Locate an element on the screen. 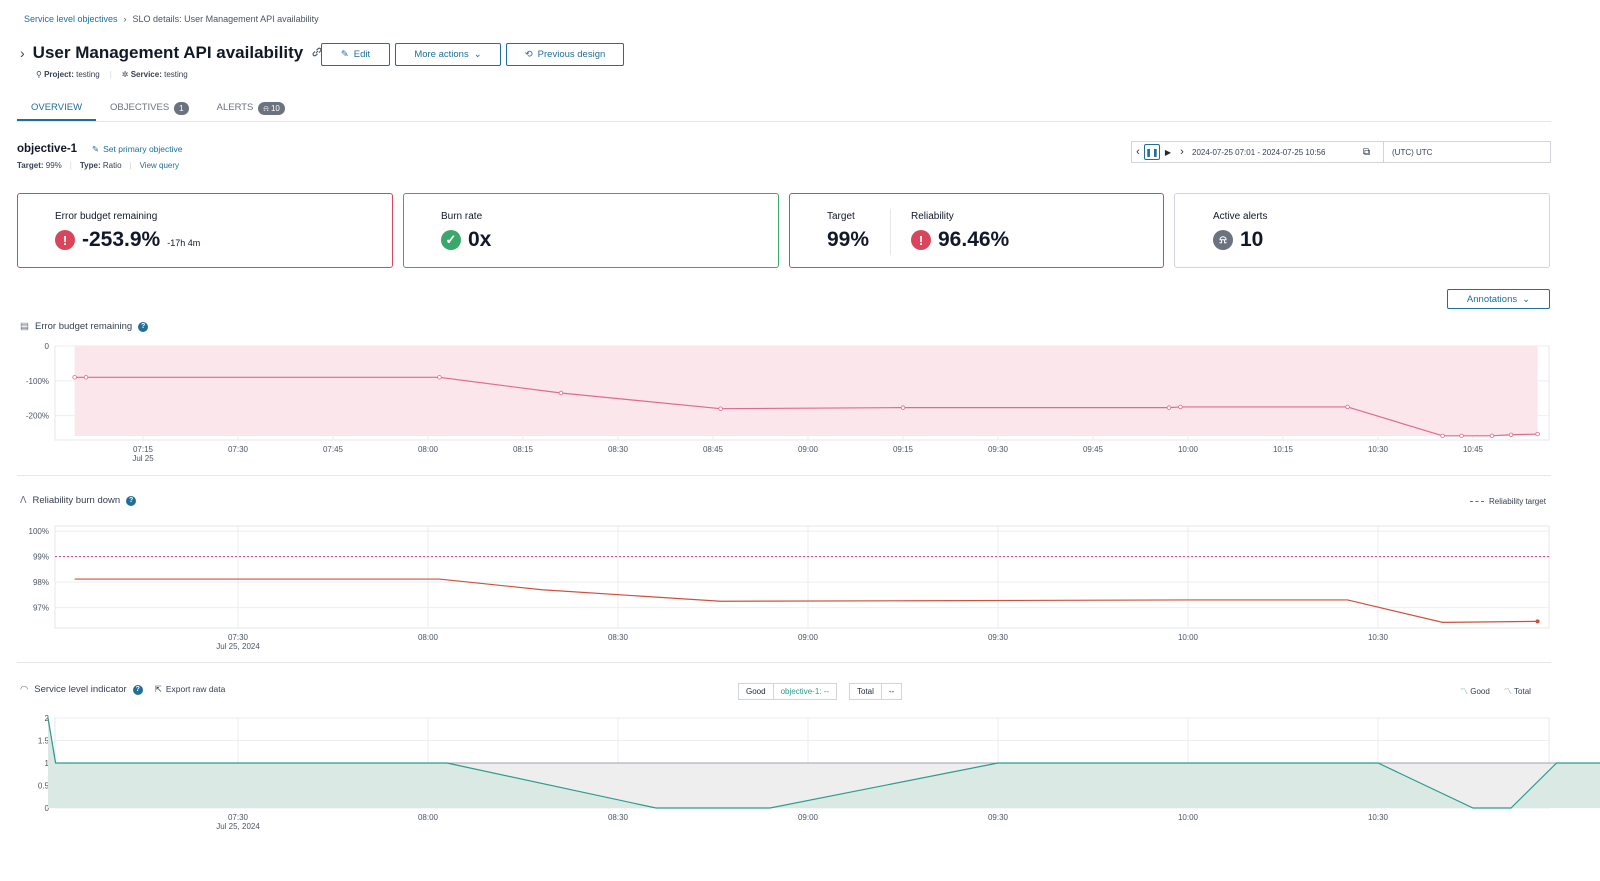 Image resolution: width=1600 pixels, height=881 pixels. timezone-select: (UTC) UTC is located at coordinates (1412, 152).